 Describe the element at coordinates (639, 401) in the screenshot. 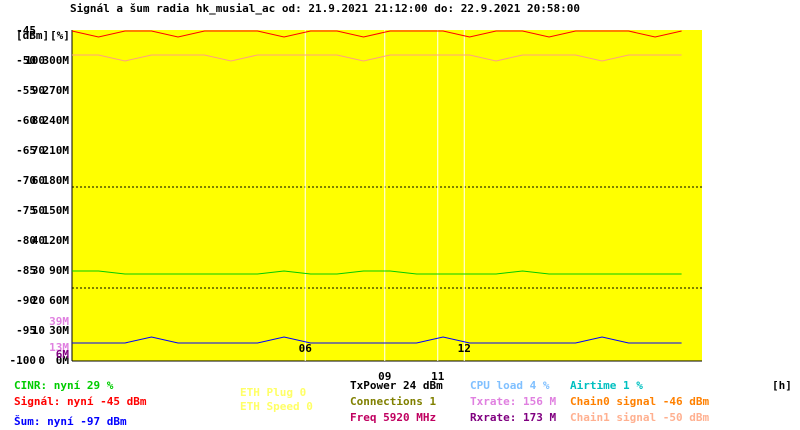

I see `legend-entry: Chain0 signal -46 dBm` at that location.